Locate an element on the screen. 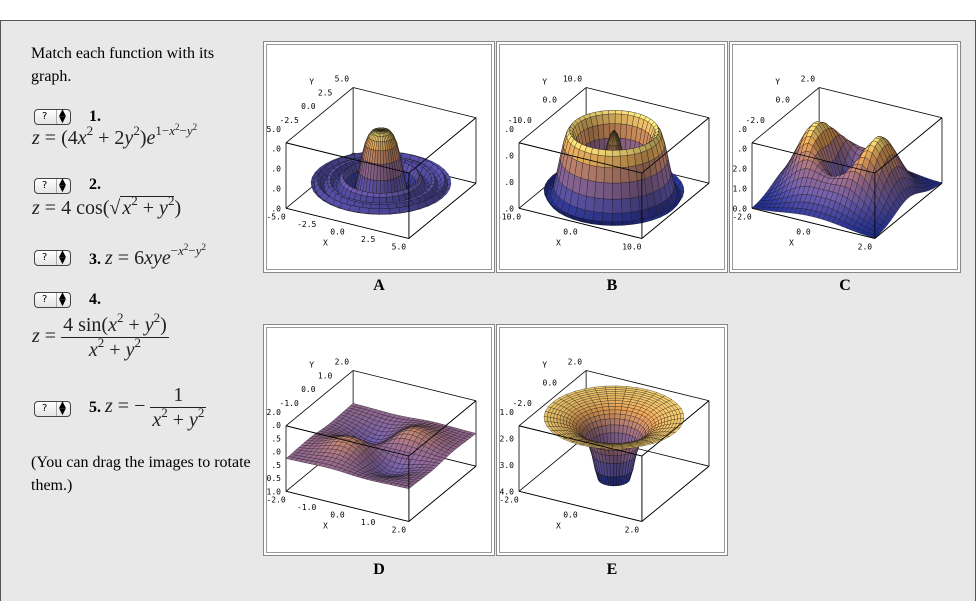 The height and width of the screenshot is (601, 976). z-tick-label: -4.0 is located at coordinates (506, 491).